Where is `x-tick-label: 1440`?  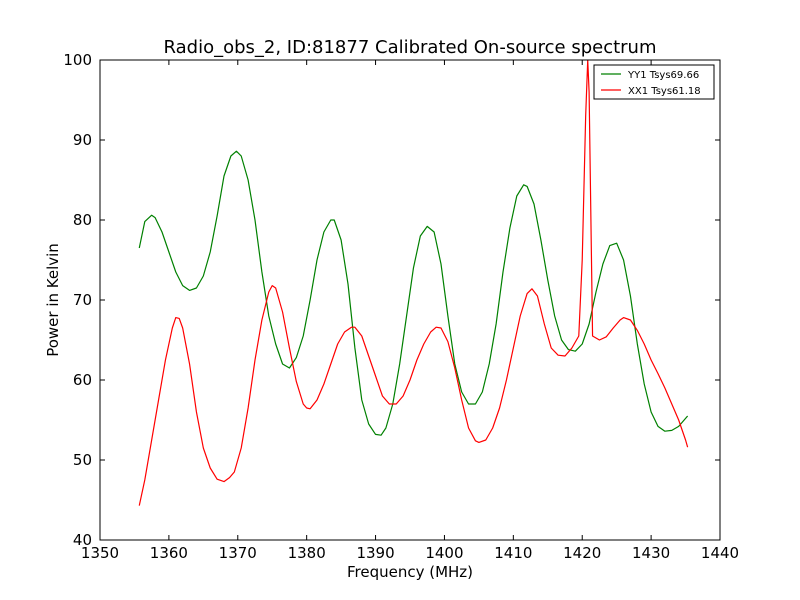
x-tick-label: 1440 is located at coordinates (720, 553).